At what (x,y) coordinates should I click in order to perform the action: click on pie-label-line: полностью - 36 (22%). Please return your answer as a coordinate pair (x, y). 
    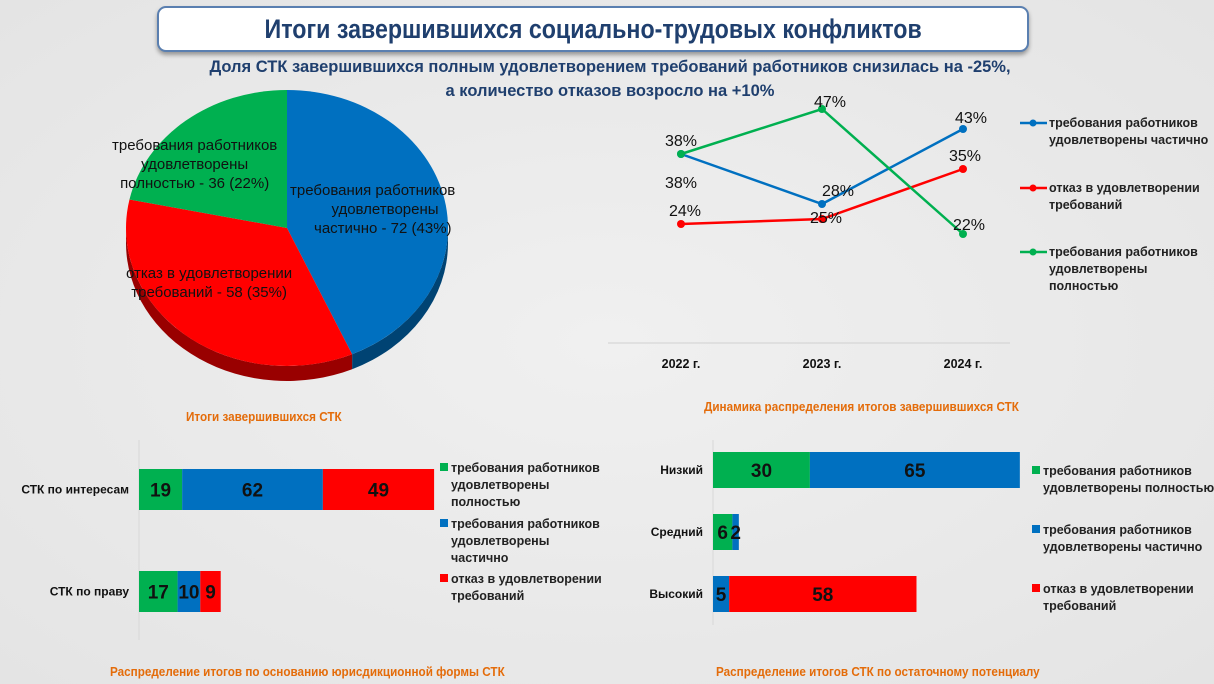
    Looking at the image, I should click on (195, 183).